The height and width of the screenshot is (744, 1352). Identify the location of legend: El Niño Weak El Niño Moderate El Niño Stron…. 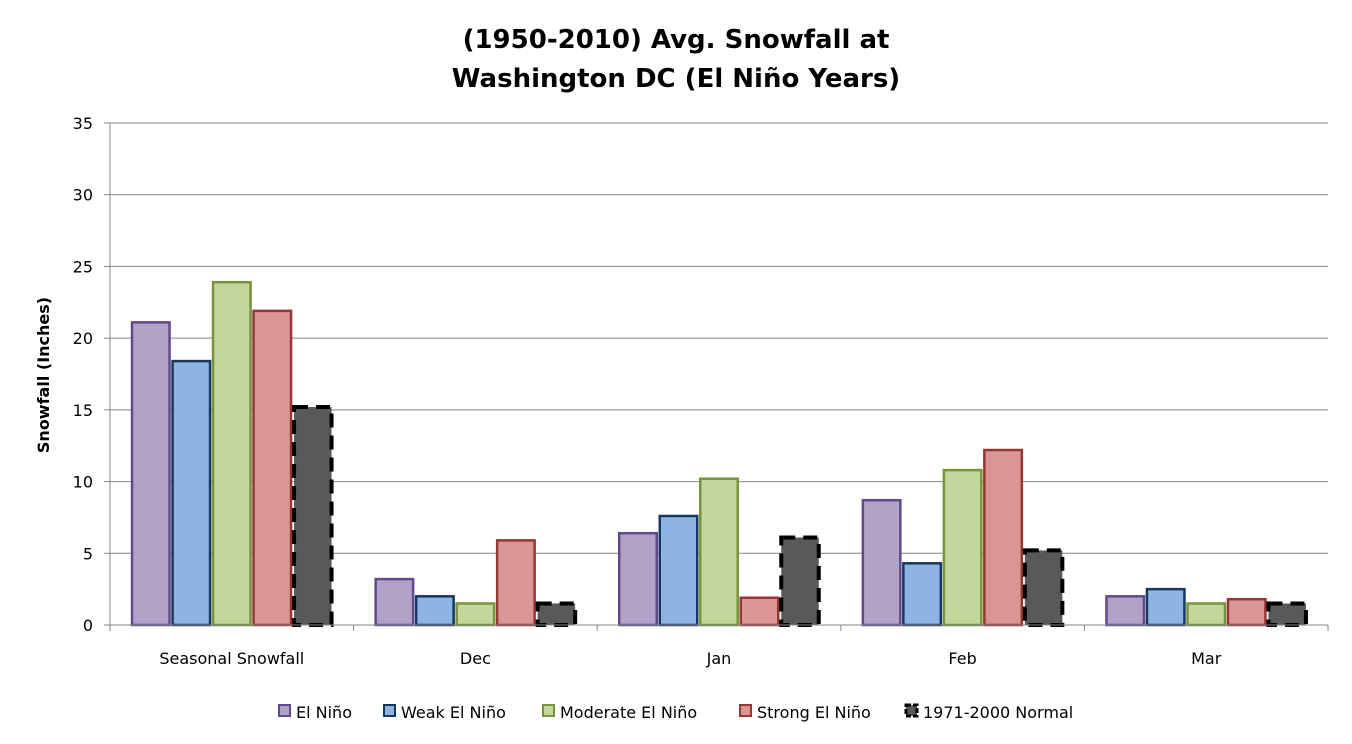
(675, 712).